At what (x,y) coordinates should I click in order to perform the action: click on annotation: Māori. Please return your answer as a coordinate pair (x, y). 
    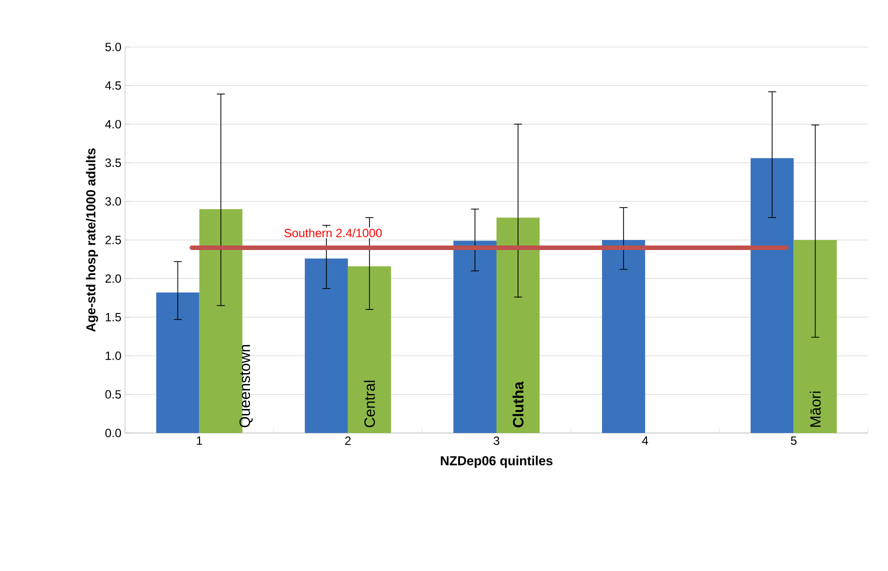
    Looking at the image, I should click on (815, 409).